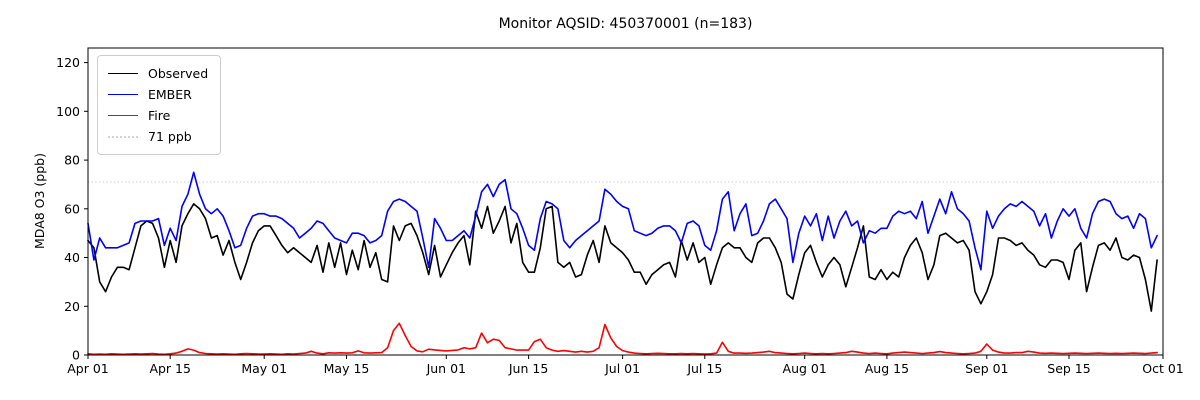 Image resolution: width=1200 pixels, height=400 pixels. Describe the element at coordinates (1163, 368) in the screenshot. I see `x-tick-label: Oct 01` at that location.